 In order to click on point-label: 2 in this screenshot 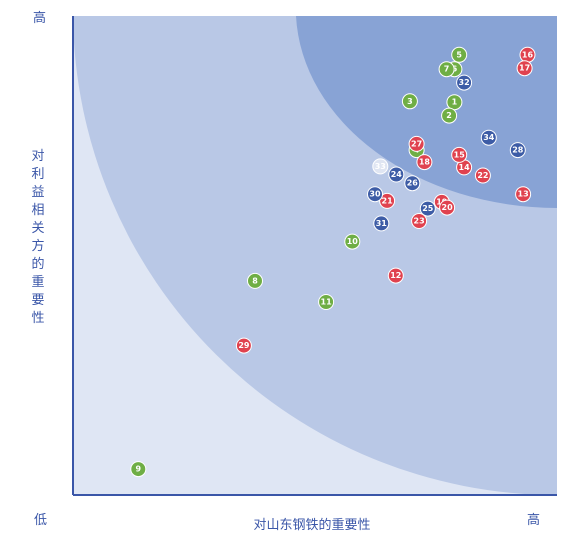, I will do `click(449, 115)`.